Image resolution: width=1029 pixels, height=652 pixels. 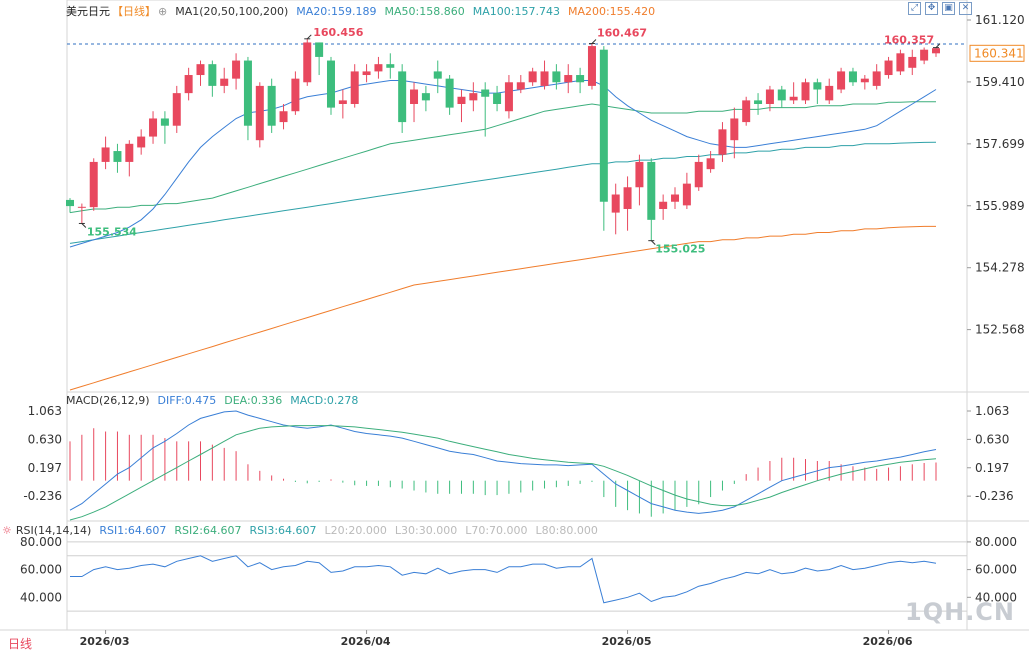 What do you see at coordinates (680, 249) in the screenshot?
I see `low-label-2: 155.025` at bounding box center [680, 249].